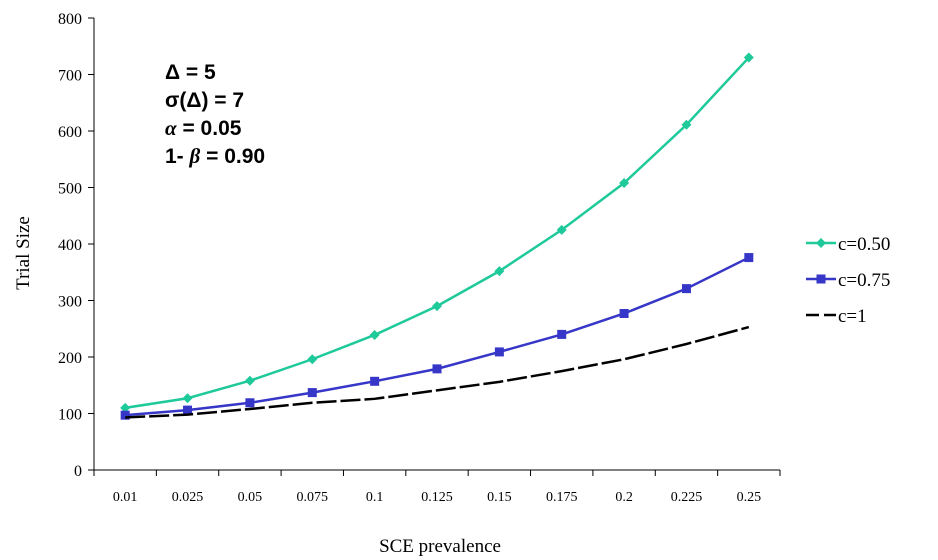  What do you see at coordinates (70, 245) in the screenshot?
I see `y-tick-label: 400` at bounding box center [70, 245].